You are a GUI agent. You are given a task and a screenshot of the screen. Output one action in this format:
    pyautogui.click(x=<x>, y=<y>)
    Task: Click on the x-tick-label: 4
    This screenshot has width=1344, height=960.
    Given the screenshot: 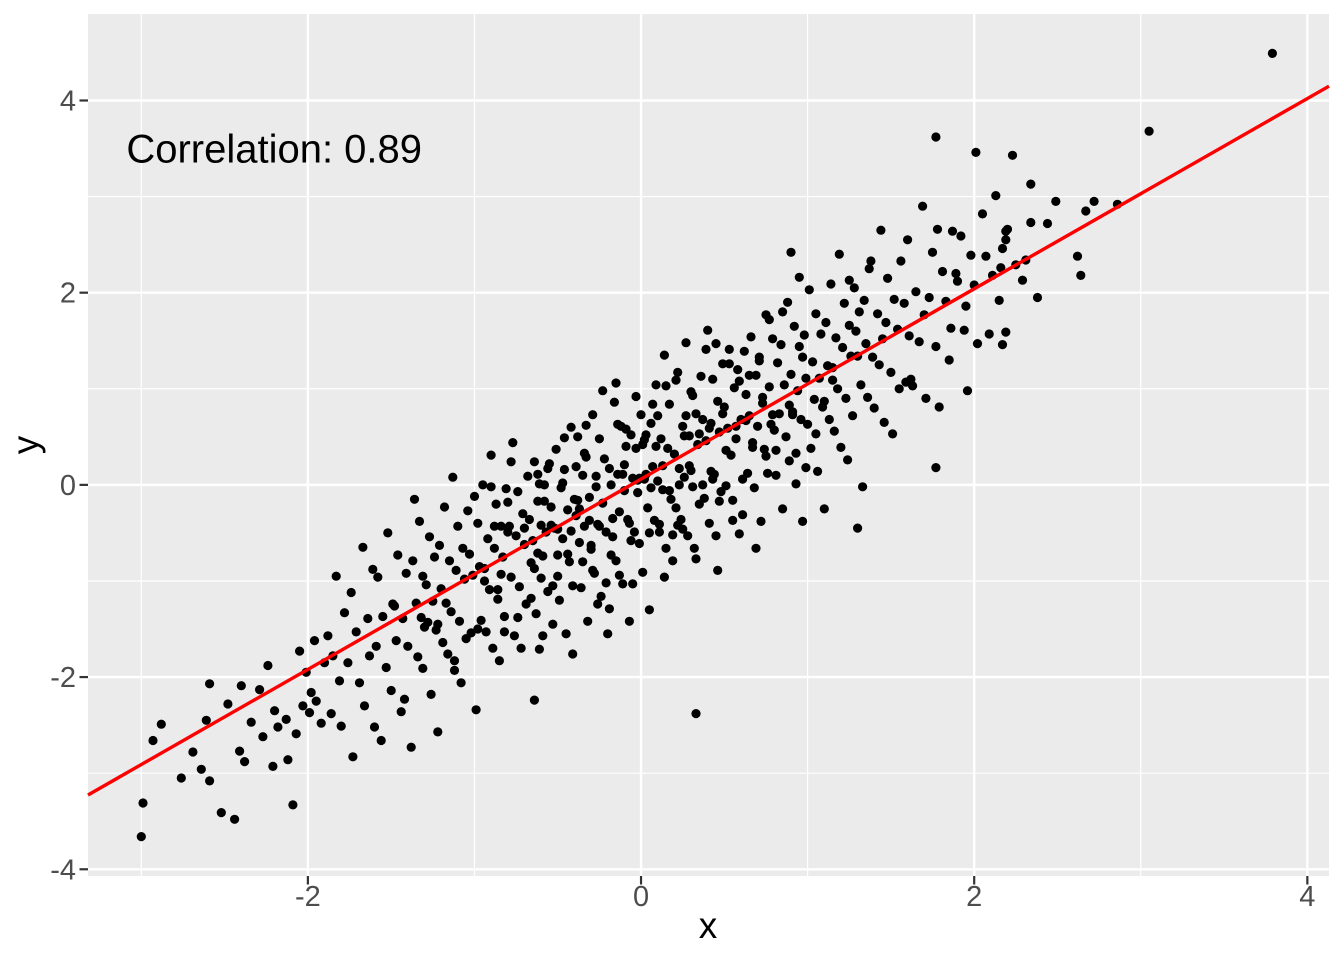 What is the action you would take?
    pyautogui.click(x=1307, y=897)
    